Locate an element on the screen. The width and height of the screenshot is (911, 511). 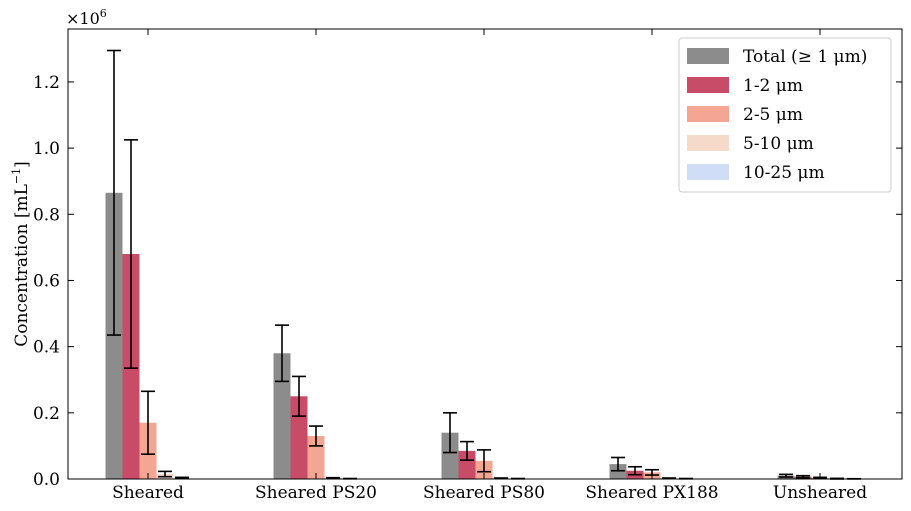
category-label: Sheared is located at coordinates (148, 493).